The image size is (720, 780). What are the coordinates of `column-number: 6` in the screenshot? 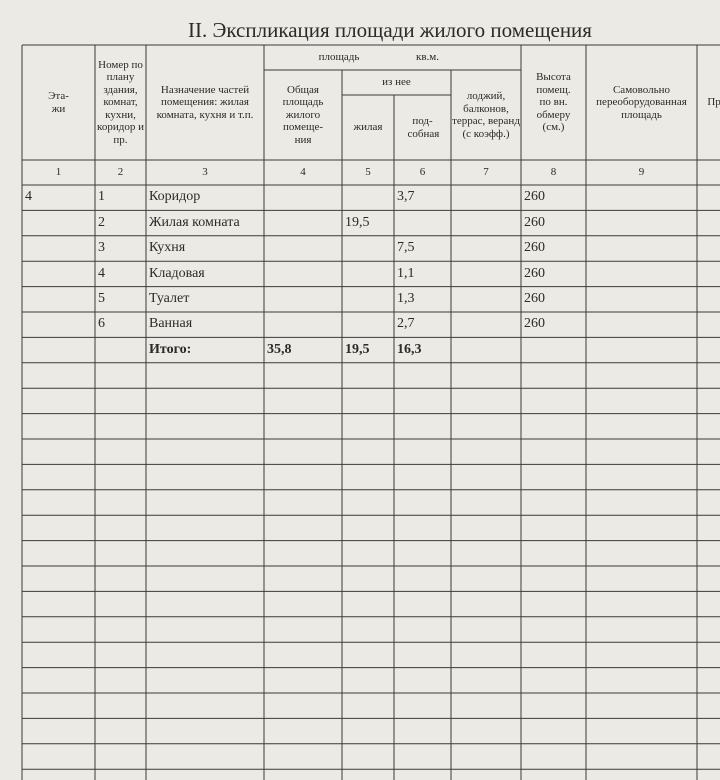 It's located at (422, 172).